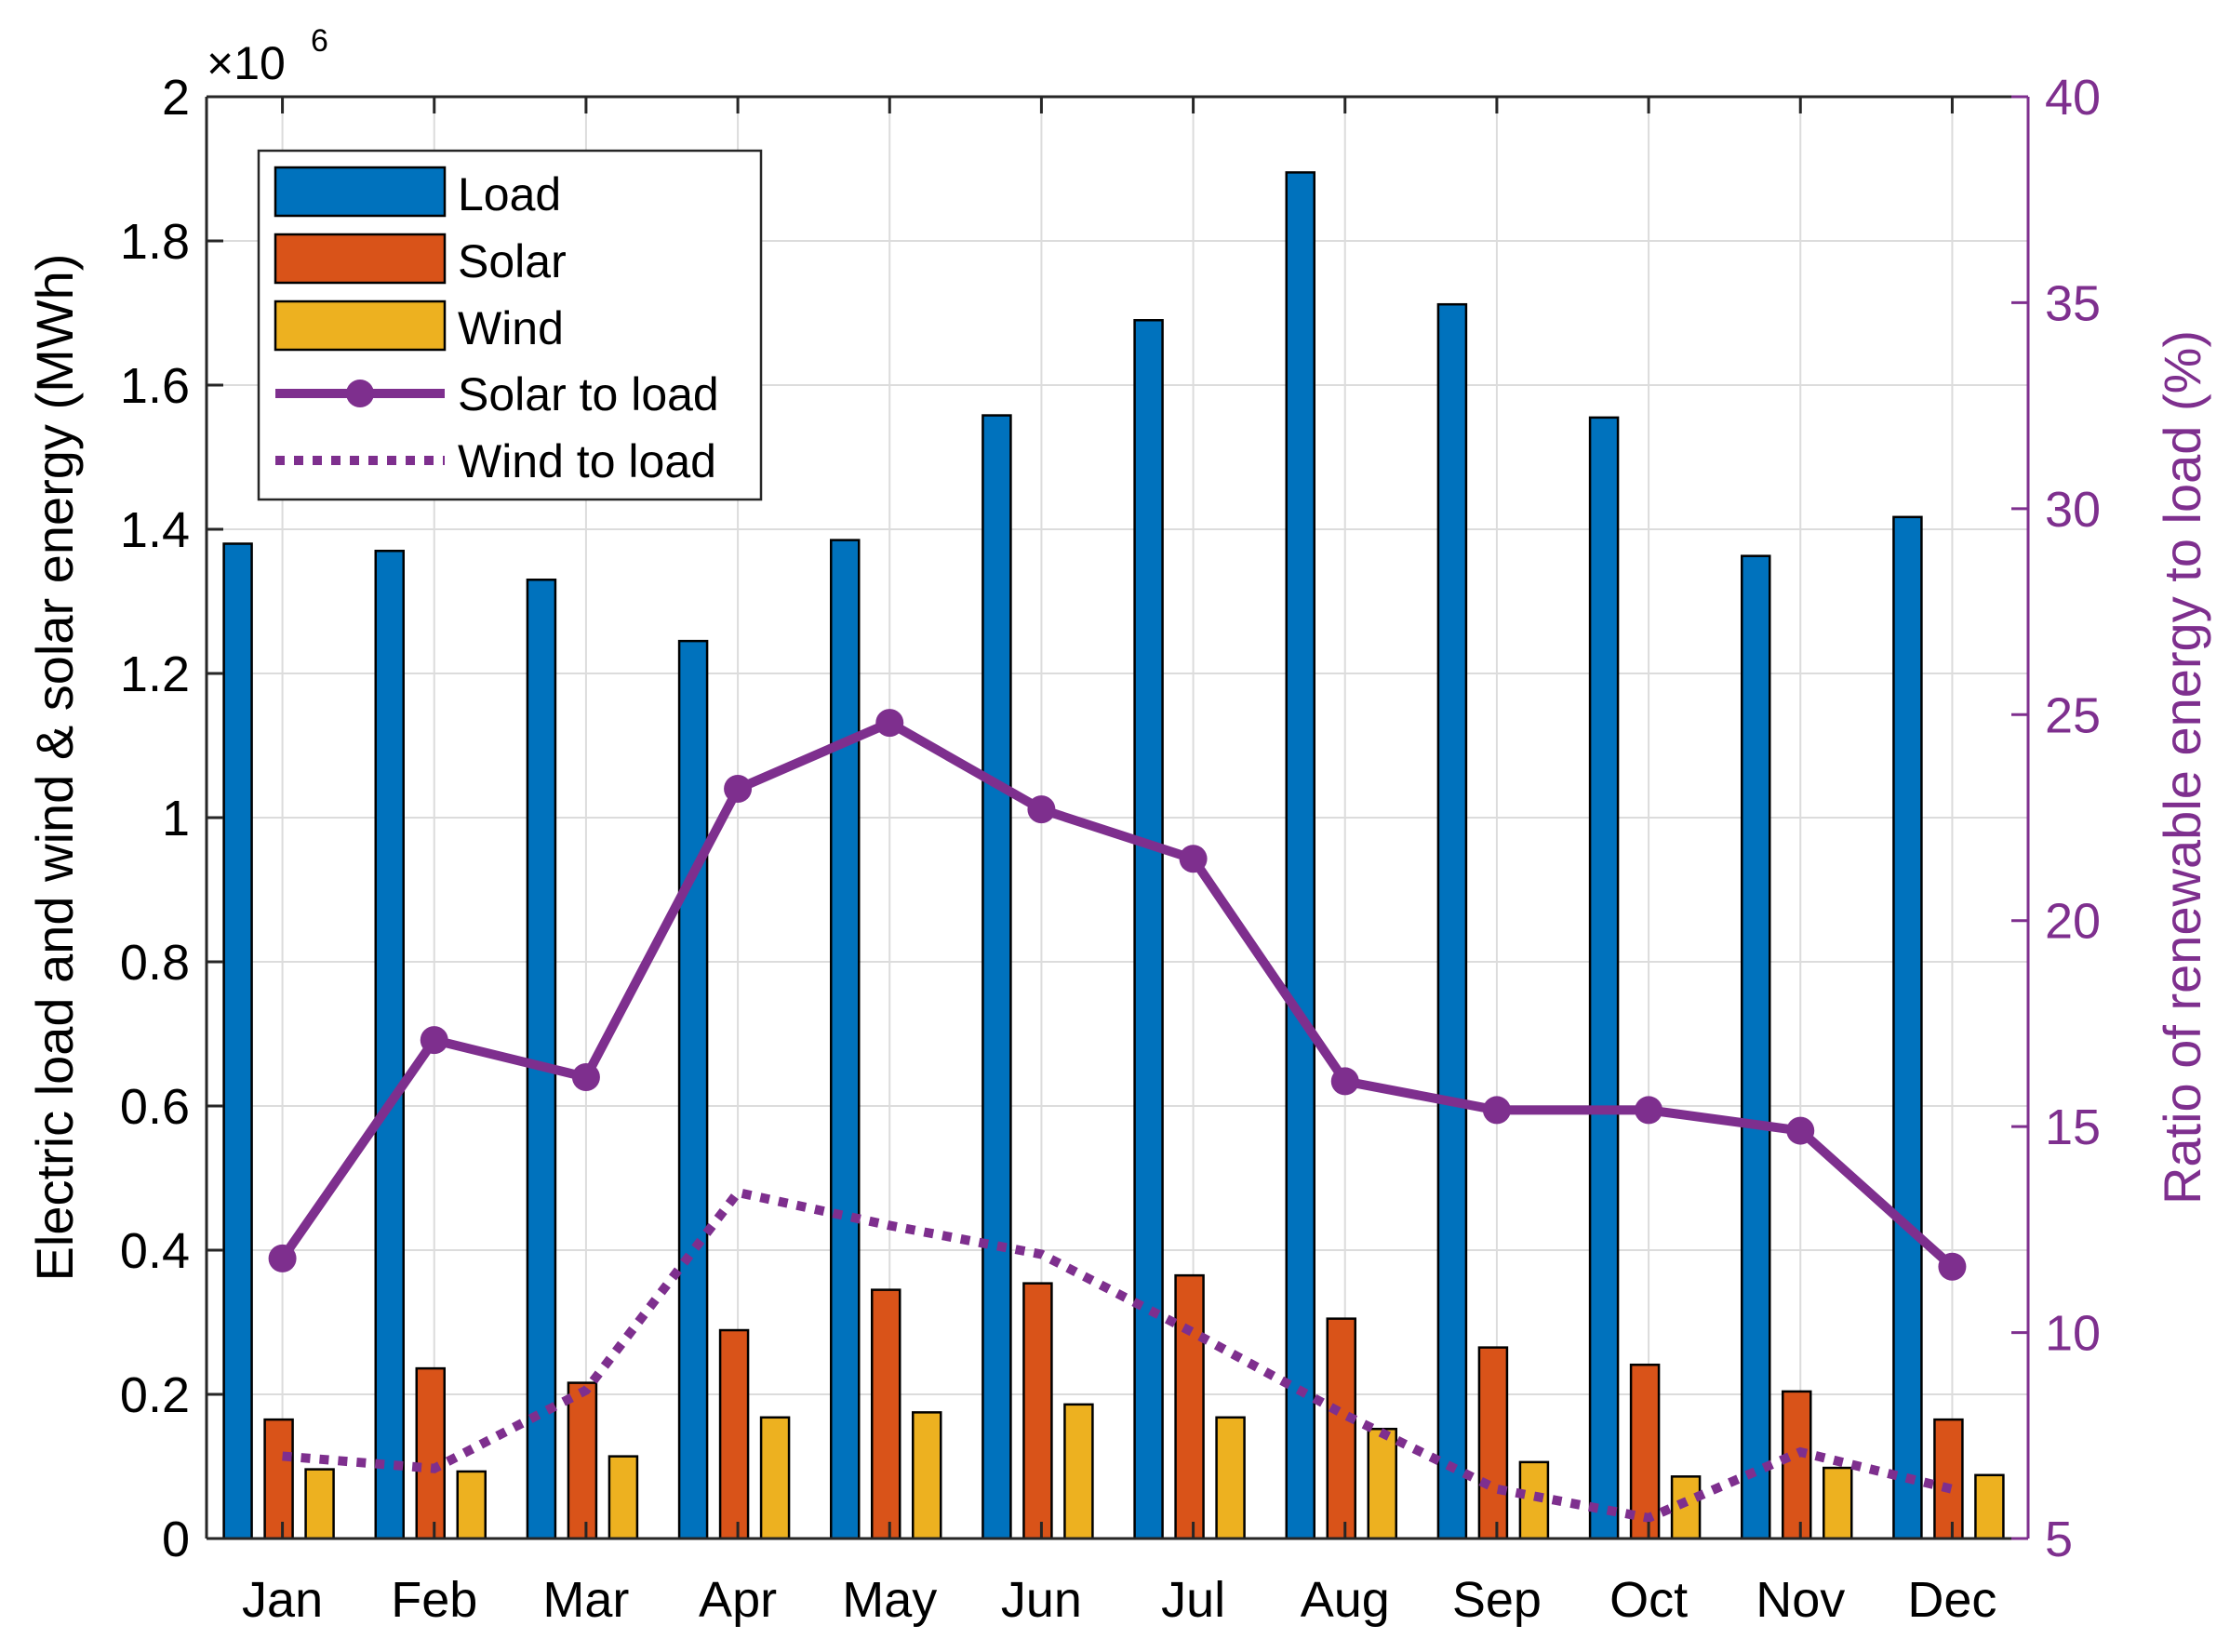 The width and height of the screenshot is (2230, 1652). I want to click on y-tick-label-right: 35, so click(2073, 303).